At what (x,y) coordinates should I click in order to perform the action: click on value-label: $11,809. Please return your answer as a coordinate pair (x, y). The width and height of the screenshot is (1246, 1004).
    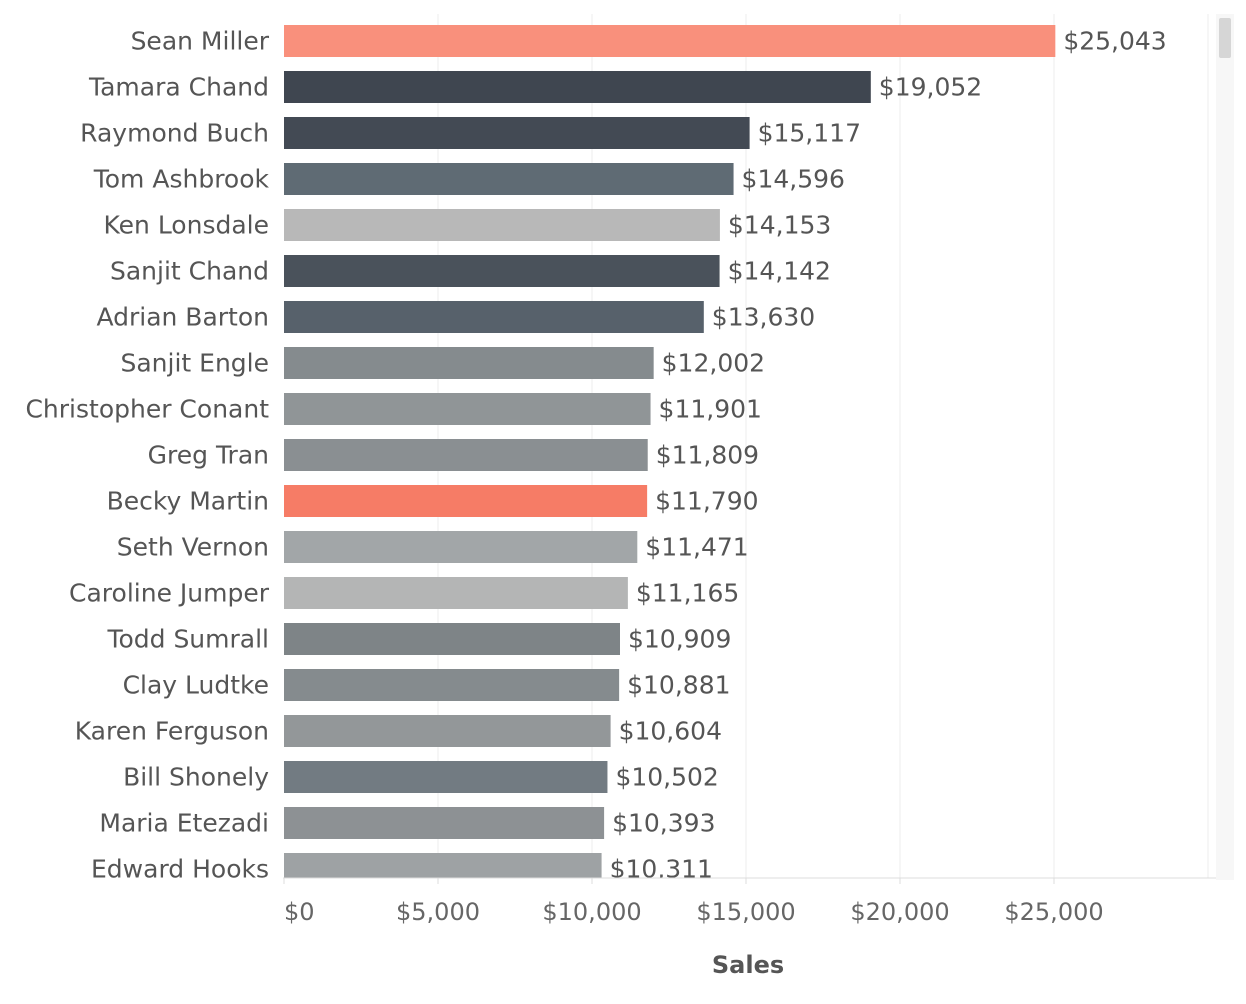
    Looking at the image, I should click on (707, 455).